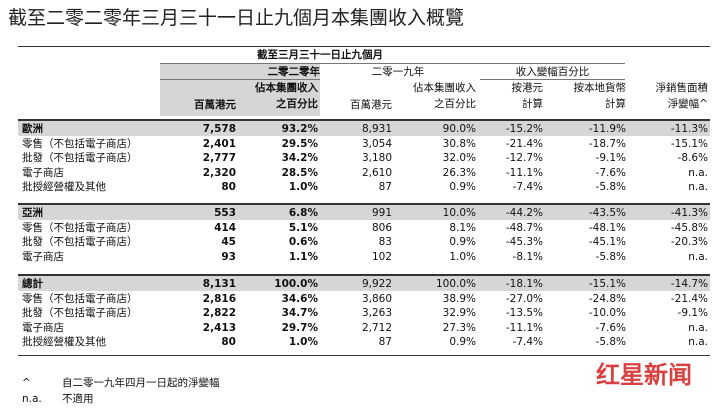  Describe the element at coordinates (607, 313) in the screenshot. I see `cell: -10.0%` at that location.